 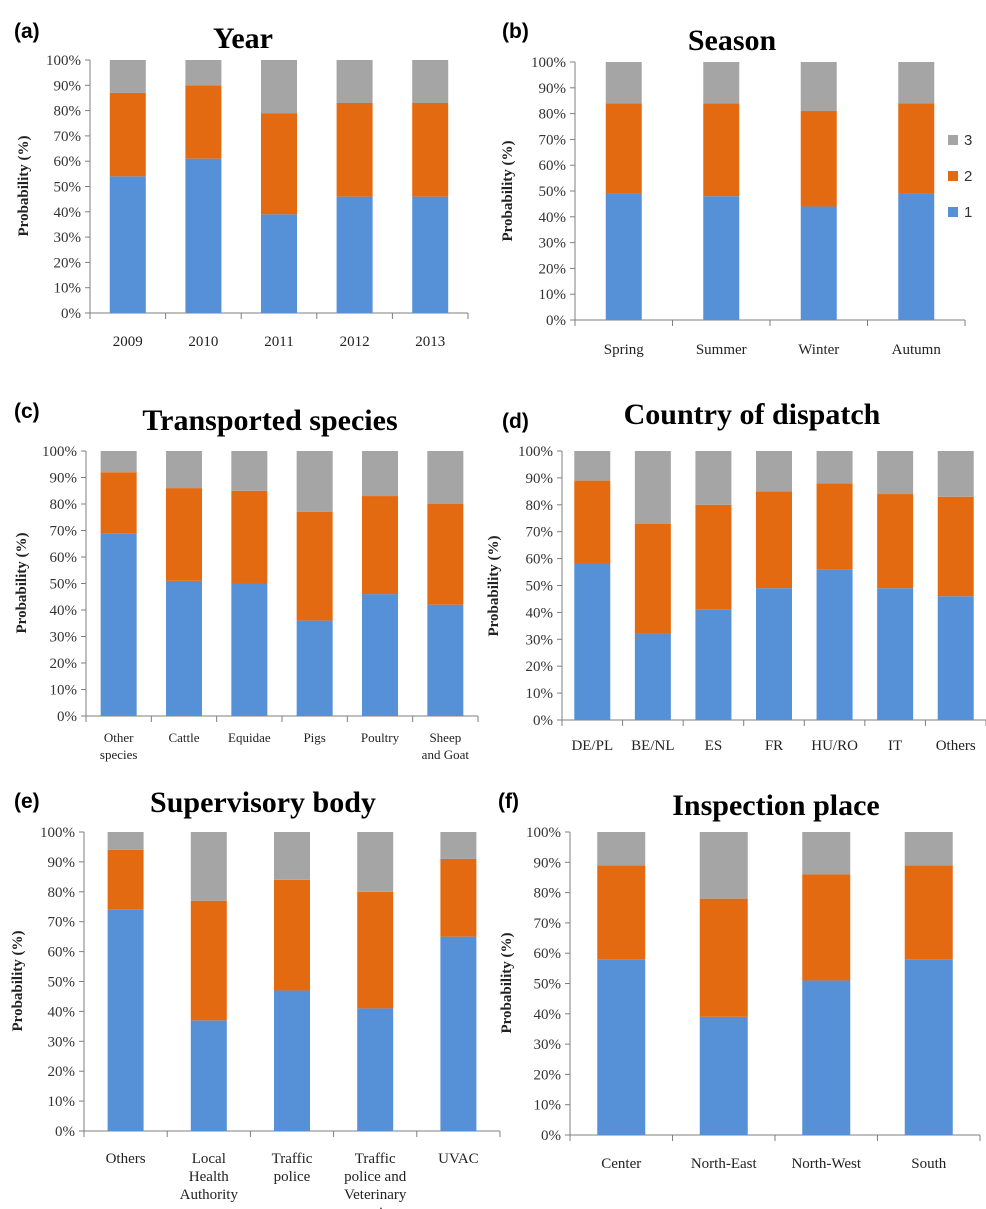 What do you see at coordinates (263, 802) in the screenshot?
I see `chart-title: Supervisory body` at bounding box center [263, 802].